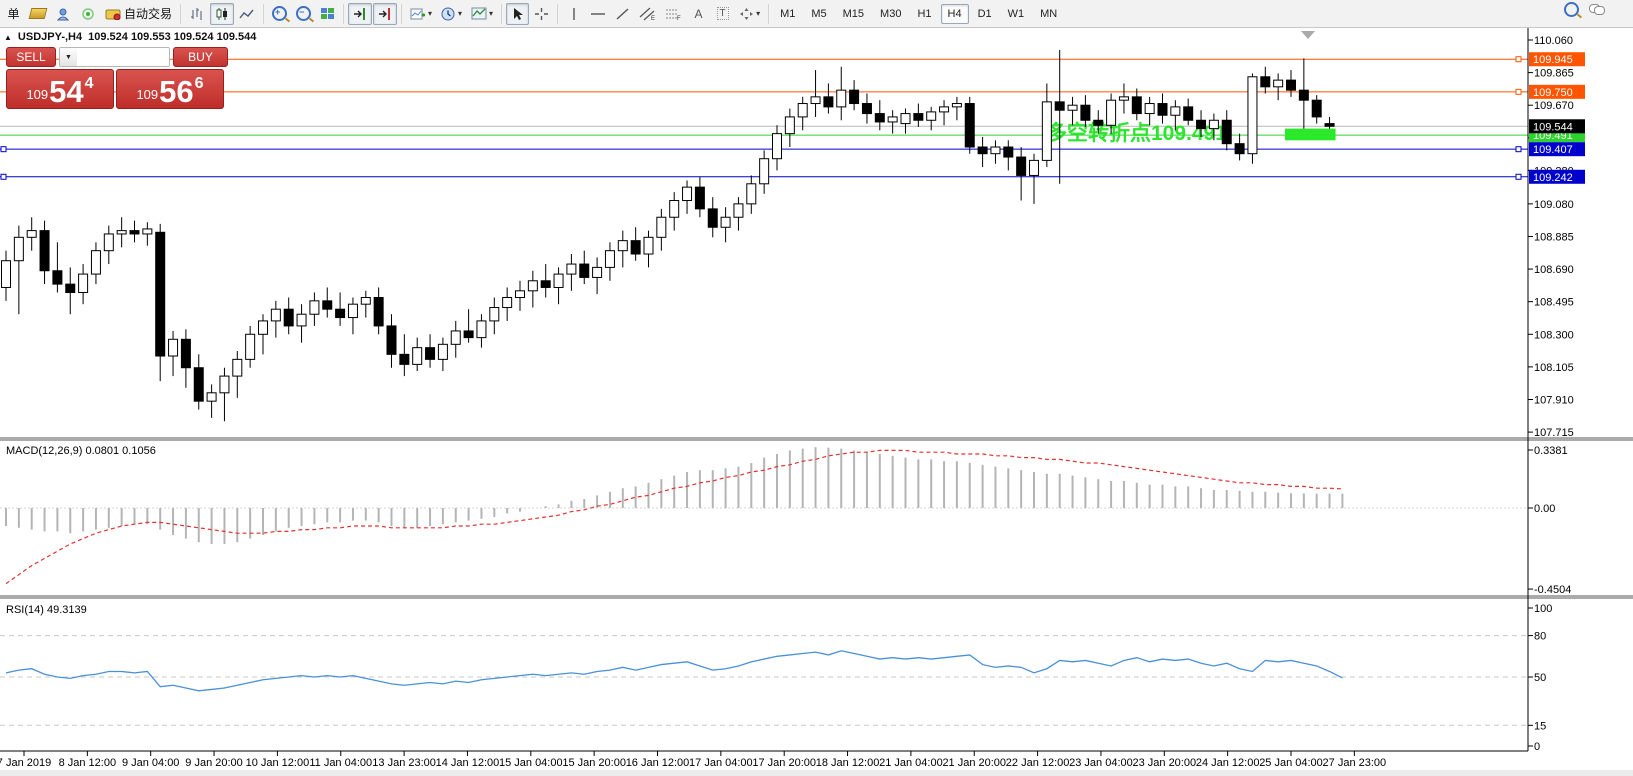 This screenshot has height=776, width=1633. I want to click on timeframe-m30: M30, so click(891, 13).